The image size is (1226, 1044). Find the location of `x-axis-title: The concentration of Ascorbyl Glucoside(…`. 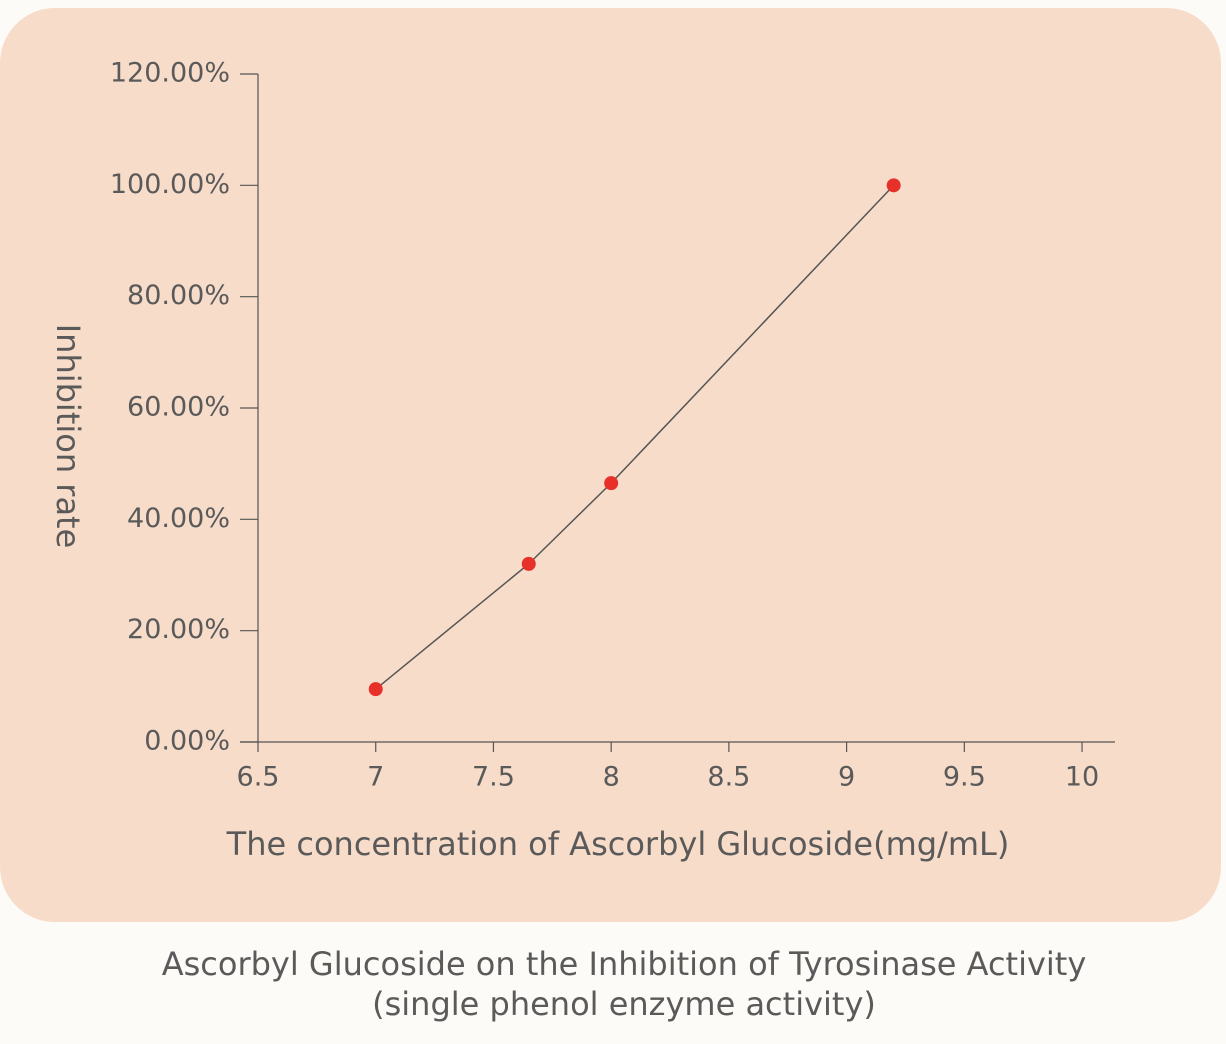

x-axis-title: The concentration of Ascorbyl Glucoside(… is located at coordinates (618, 844).